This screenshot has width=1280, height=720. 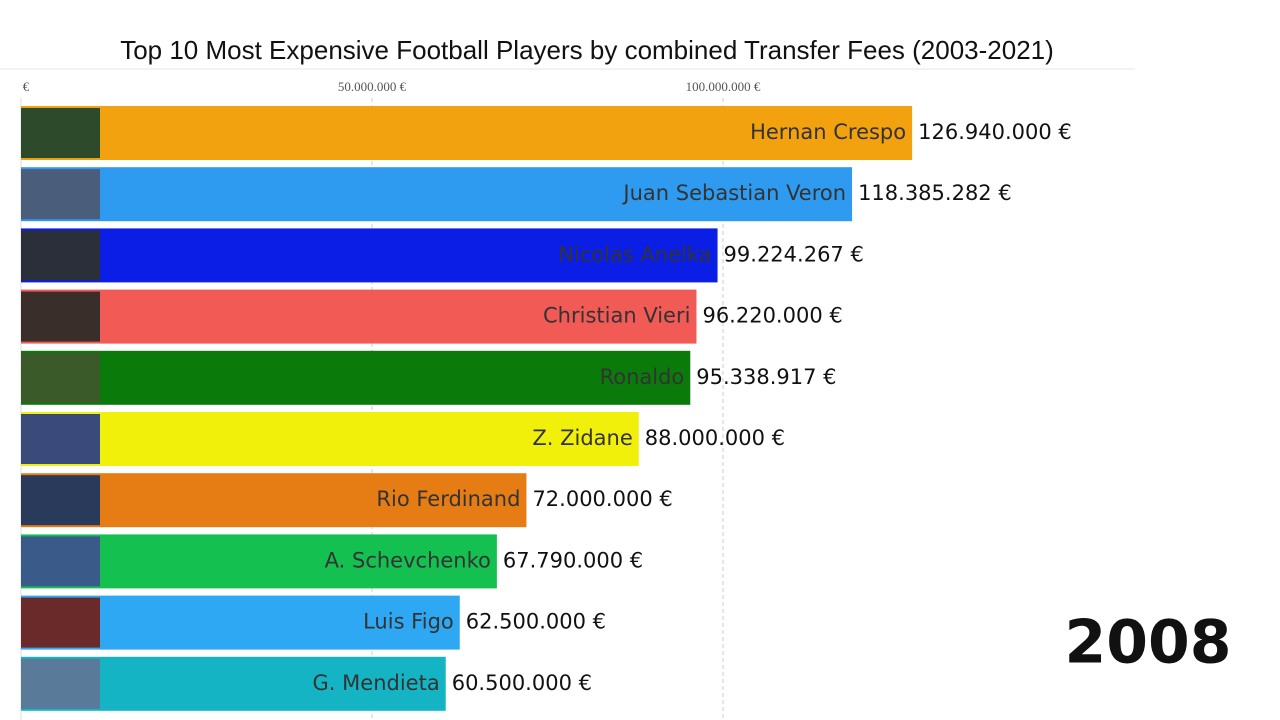 What do you see at coordinates (536, 622) in the screenshot?
I see `value-label: 62.500.000 €` at bounding box center [536, 622].